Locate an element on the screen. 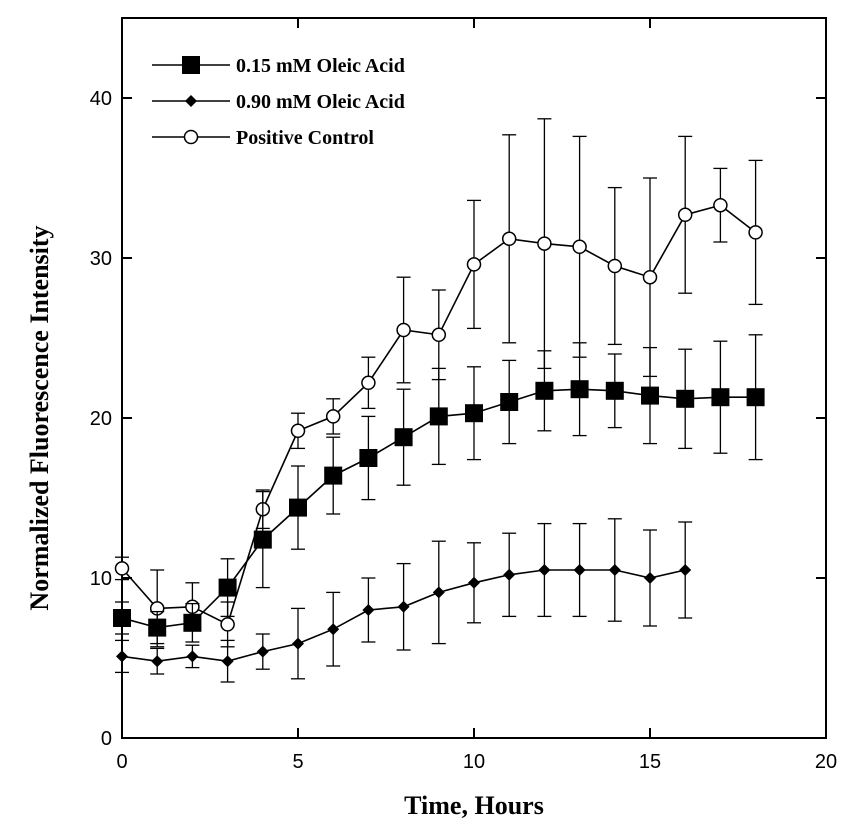  x-tick-label: 0 is located at coordinates (121, 762).